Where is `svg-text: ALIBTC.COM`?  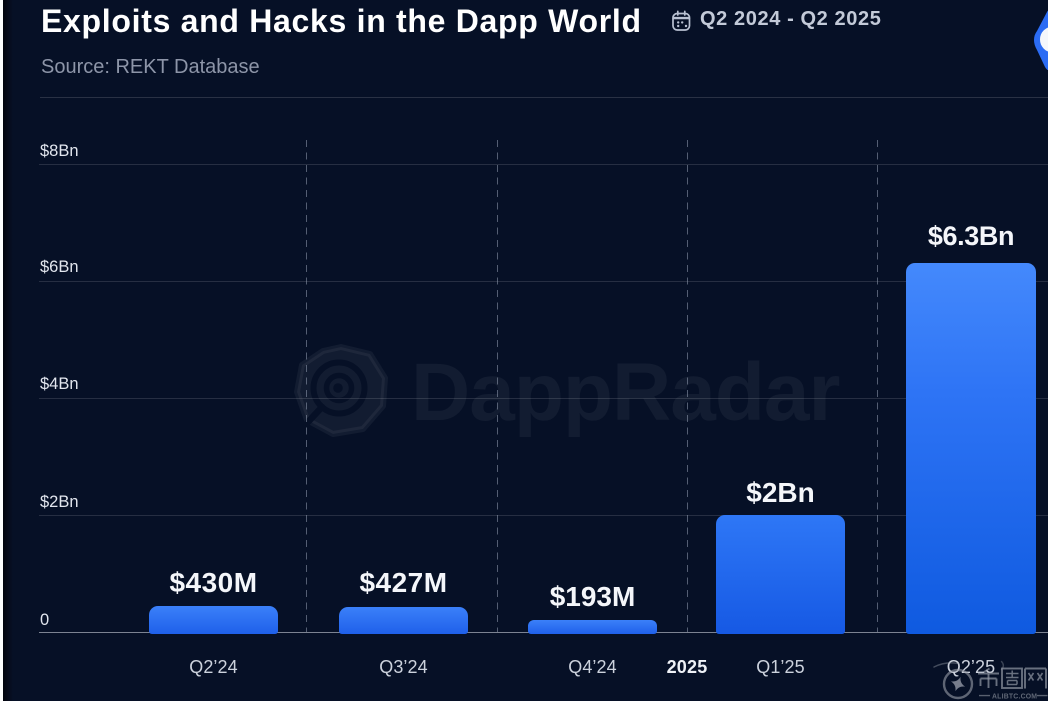
svg-text: ALIBTC.COM is located at coordinates (1014, 696).